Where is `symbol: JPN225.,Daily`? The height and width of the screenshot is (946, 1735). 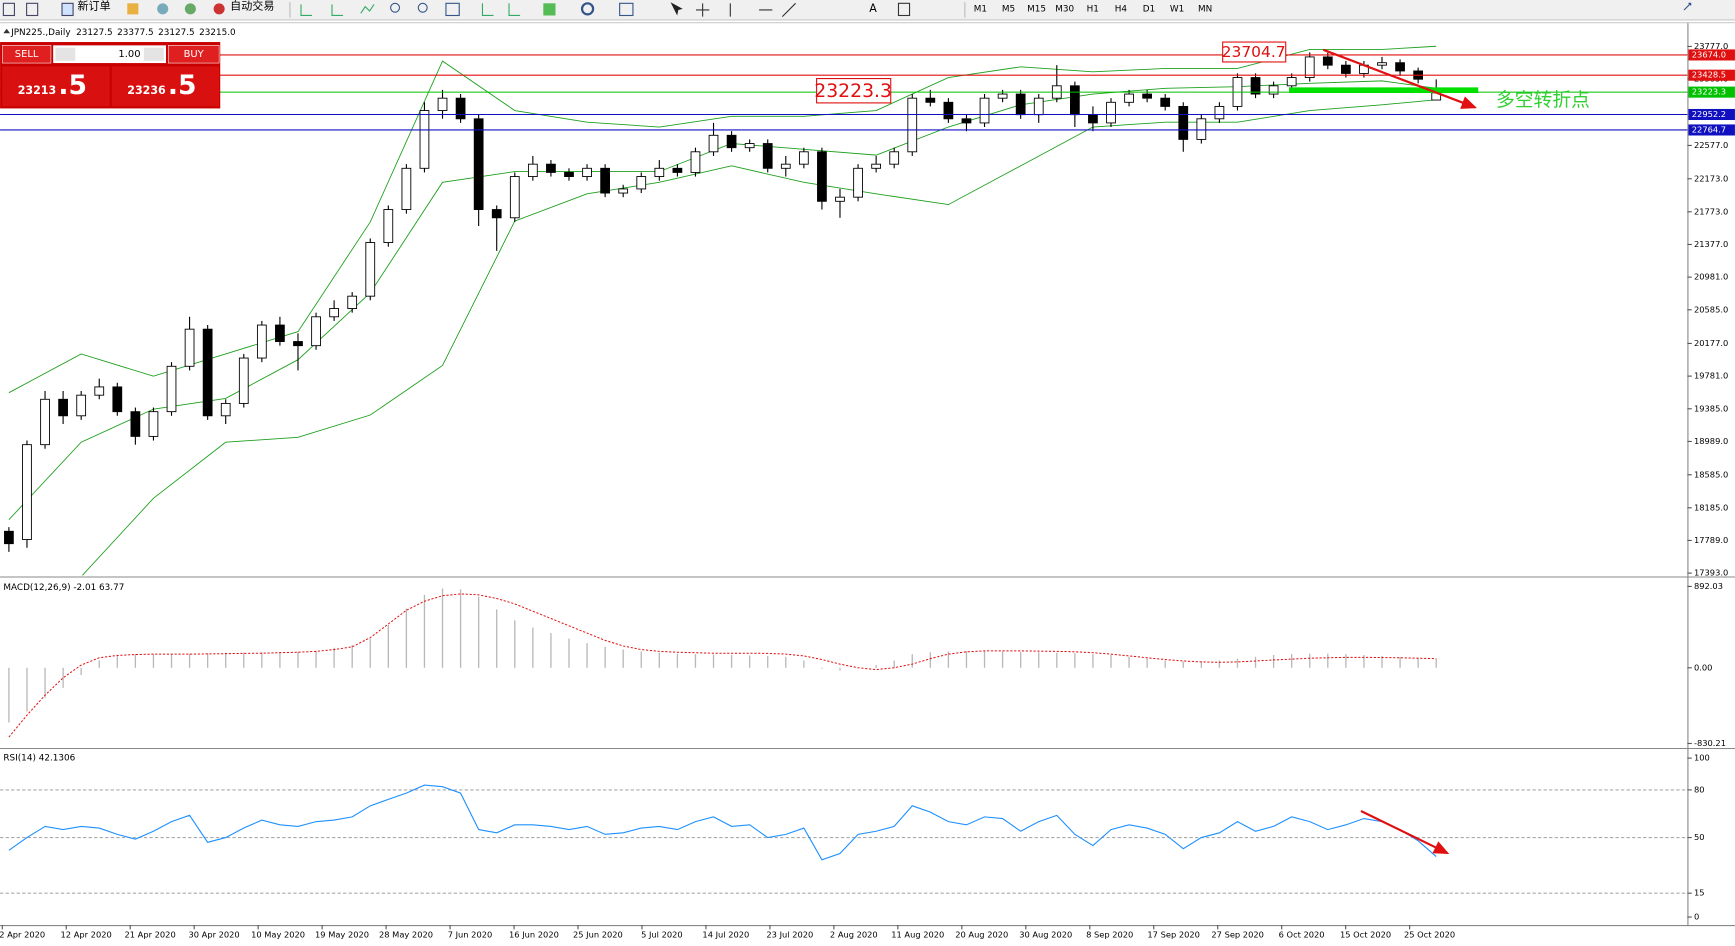 symbol: JPN225.,Daily is located at coordinates (40, 33).